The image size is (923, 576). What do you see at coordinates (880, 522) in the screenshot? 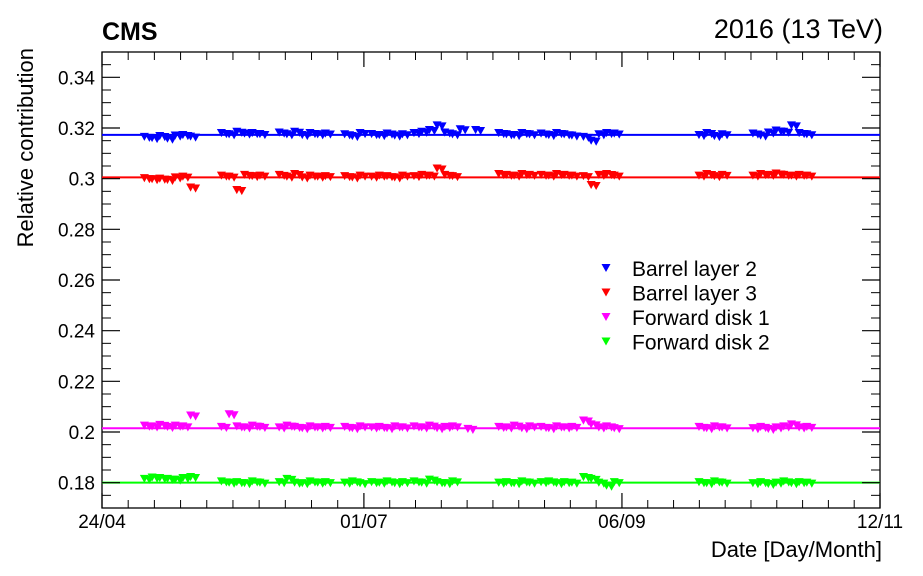
I see `x-tick-label: 12/11` at bounding box center [880, 522].